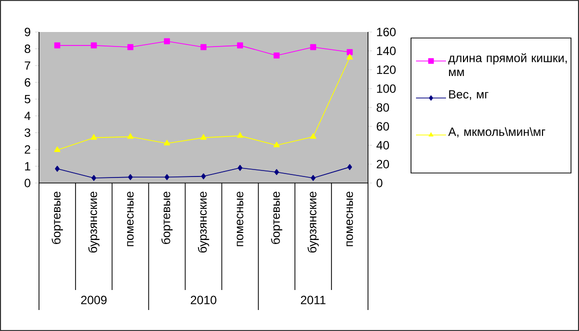  What do you see at coordinates (27, 32) in the screenshot?
I see `y-tick-label: 9` at bounding box center [27, 32].